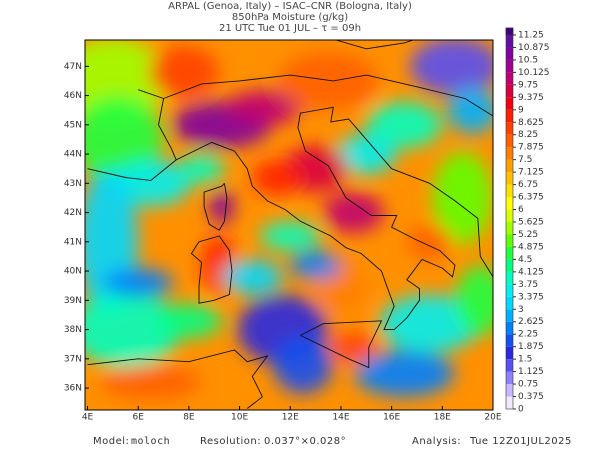  Describe the element at coordinates (305, 441) in the screenshot. I see `footer-value: 0.037°×0.028°` at that location.